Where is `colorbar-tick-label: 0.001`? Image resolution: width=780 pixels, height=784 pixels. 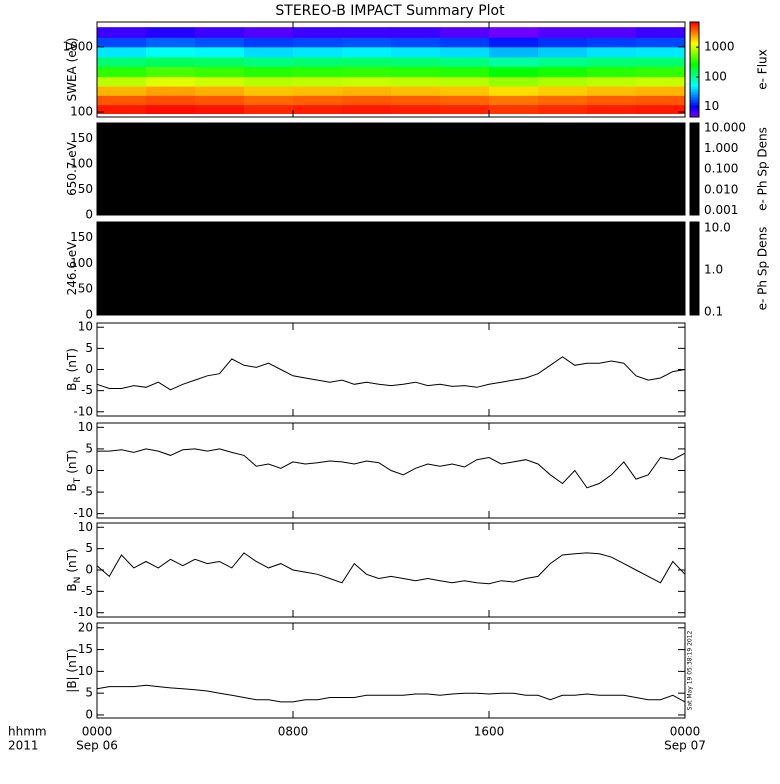 colorbar-tick-label: 0.001 is located at coordinates (721, 210).